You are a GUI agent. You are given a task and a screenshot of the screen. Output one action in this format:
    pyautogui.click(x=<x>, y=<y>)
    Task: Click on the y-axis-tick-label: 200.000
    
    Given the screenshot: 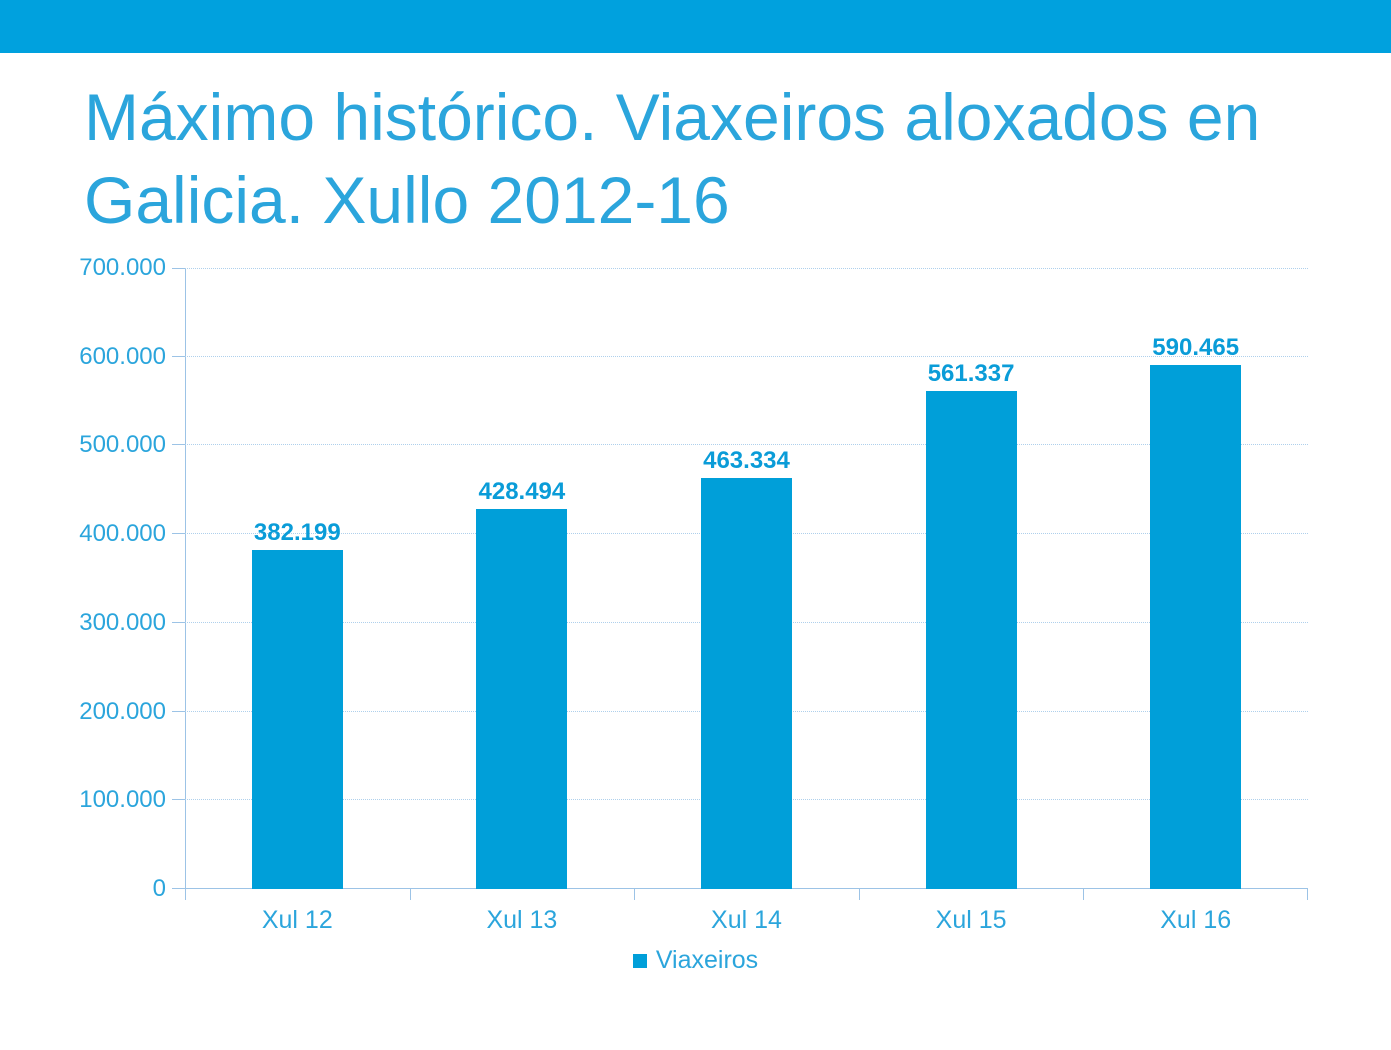 What is the action you would take?
    pyautogui.click(x=122, y=711)
    